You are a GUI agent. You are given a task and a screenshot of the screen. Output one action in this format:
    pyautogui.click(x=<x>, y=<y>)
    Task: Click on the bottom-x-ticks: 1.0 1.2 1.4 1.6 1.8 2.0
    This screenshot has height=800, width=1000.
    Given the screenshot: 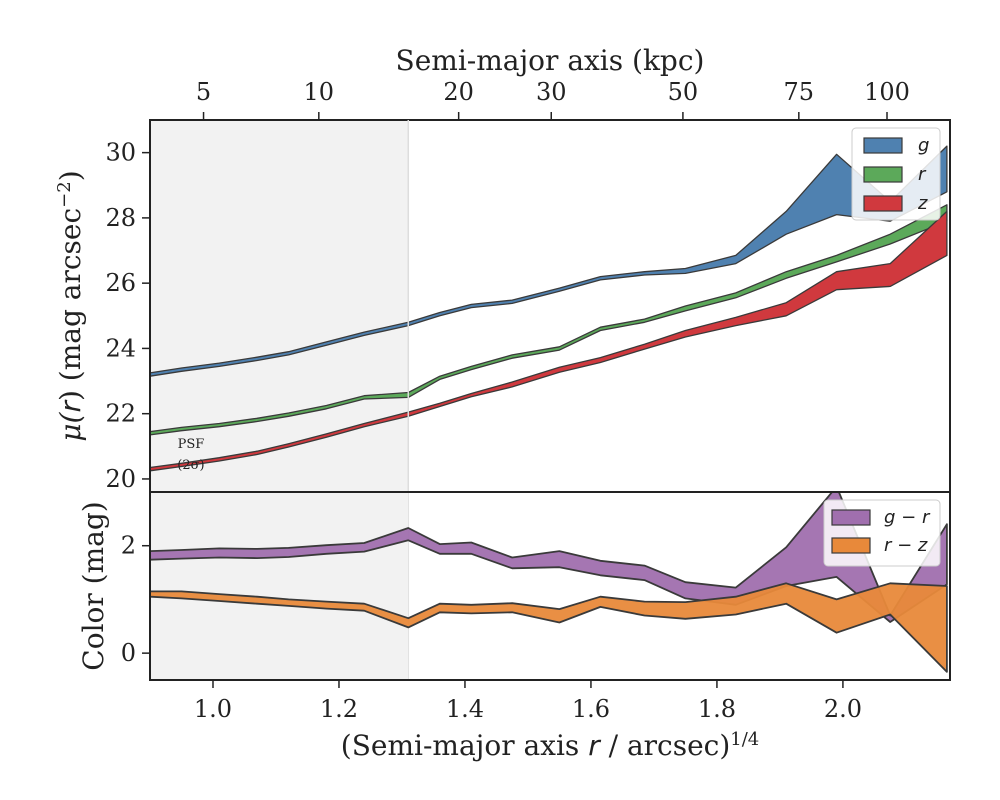 What is the action you would take?
    pyautogui.click(x=528, y=701)
    